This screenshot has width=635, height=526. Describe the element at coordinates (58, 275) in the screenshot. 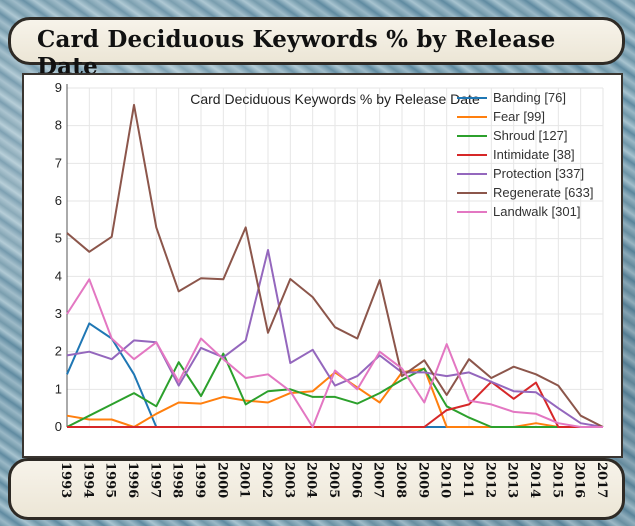

I see `y-tick-label: 4` at that location.